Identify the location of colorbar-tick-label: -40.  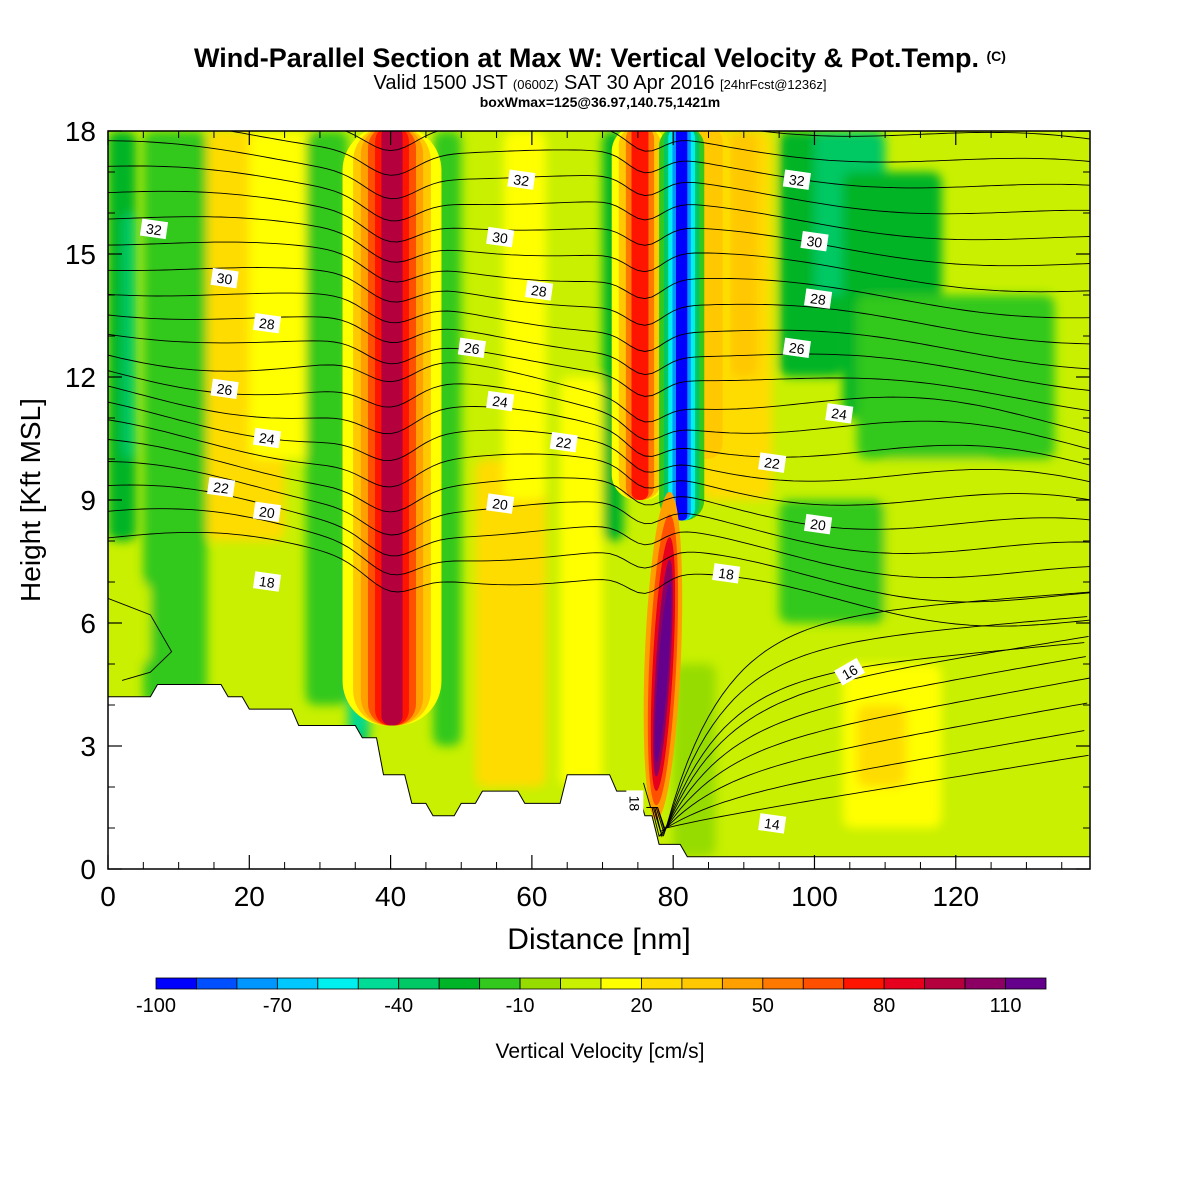
(398, 1006).